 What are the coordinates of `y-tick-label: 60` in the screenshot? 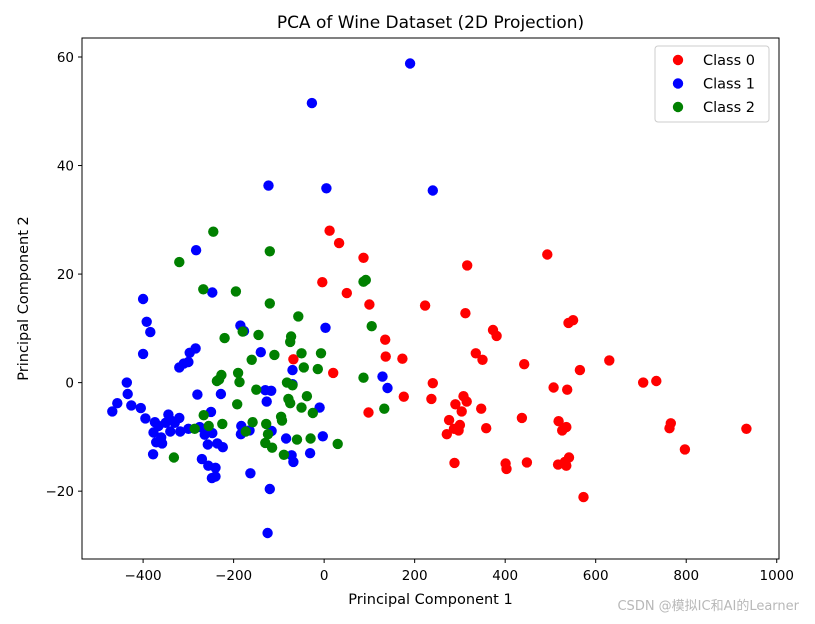 It's located at (65, 58).